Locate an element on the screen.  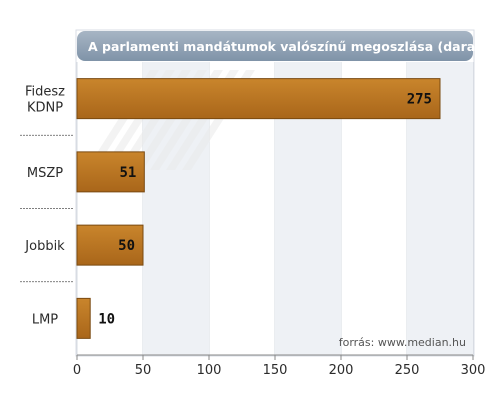
category-labels: Fidesz KDNP MSZP Jobbik LMP is located at coordinates (47, 206).